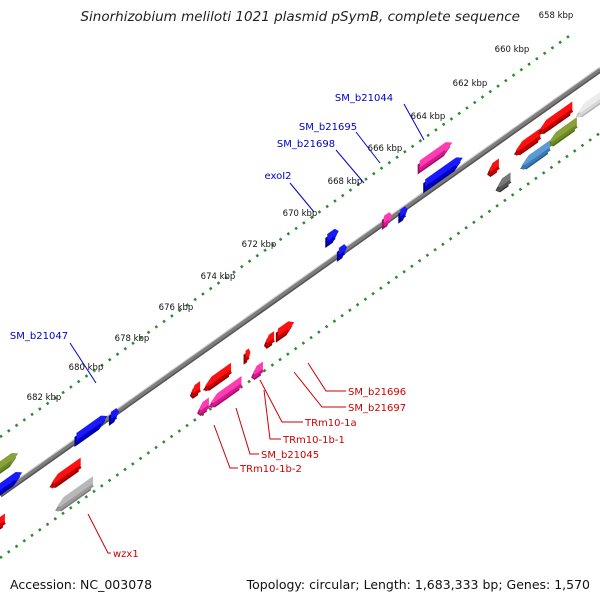 The width and height of the screenshot is (600, 600). What do you see at coordinates (218, 277) in the screenshot?
I see `tick-label: 674 kbp` at bounding box center [218, 277].